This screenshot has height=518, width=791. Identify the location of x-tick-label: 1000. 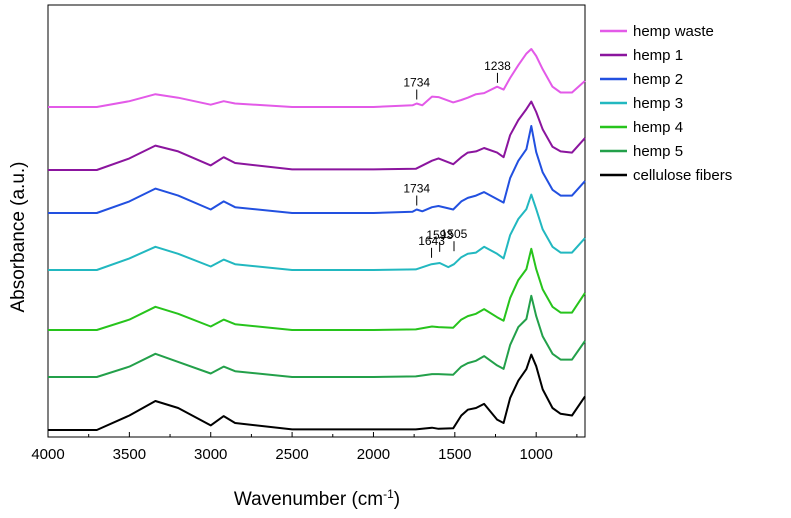
(535, 454).